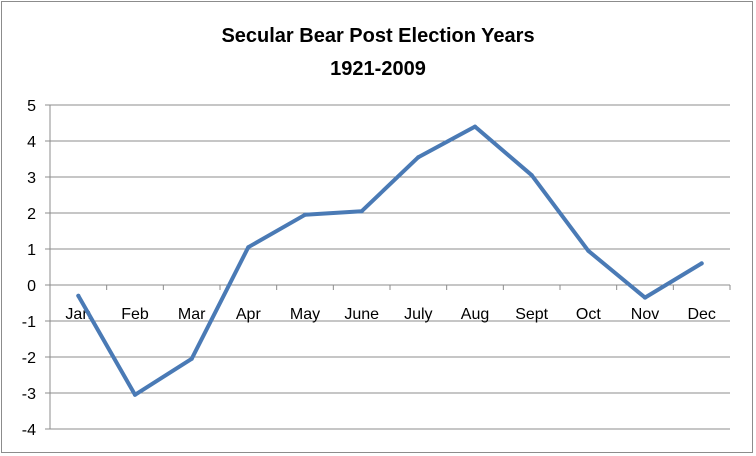 Image resolution: width=756 pixels, height=456 pixels. Describe the element at coordinates (588, 314) in the screenshot. I see `x-tick-label: Oct` at that location.